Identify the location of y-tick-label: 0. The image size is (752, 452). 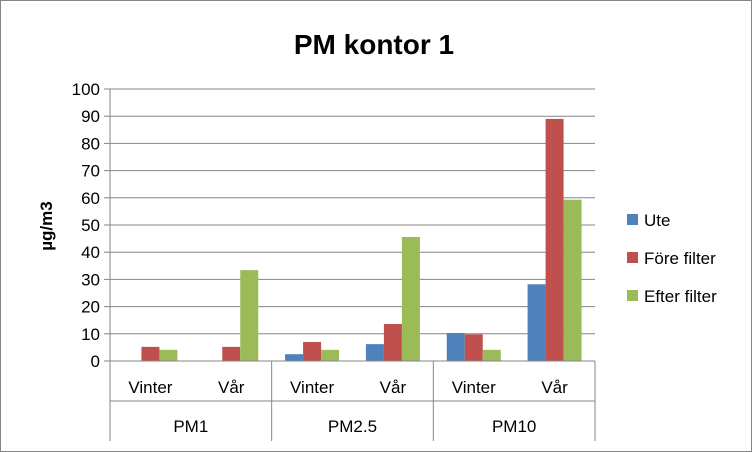
(95, 361).